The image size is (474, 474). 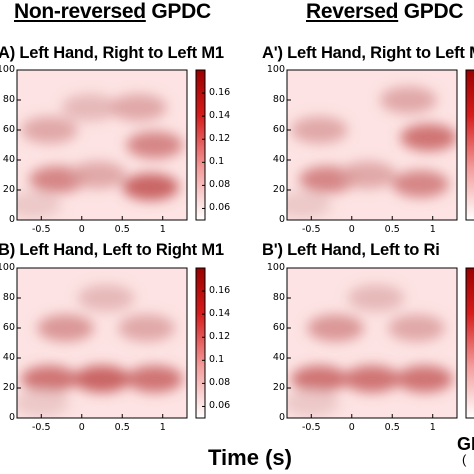 What do you see at coordinates (465, 444) in the screenshot?
I see `bottom-right-label: GI` at bounding box center [465, 444].